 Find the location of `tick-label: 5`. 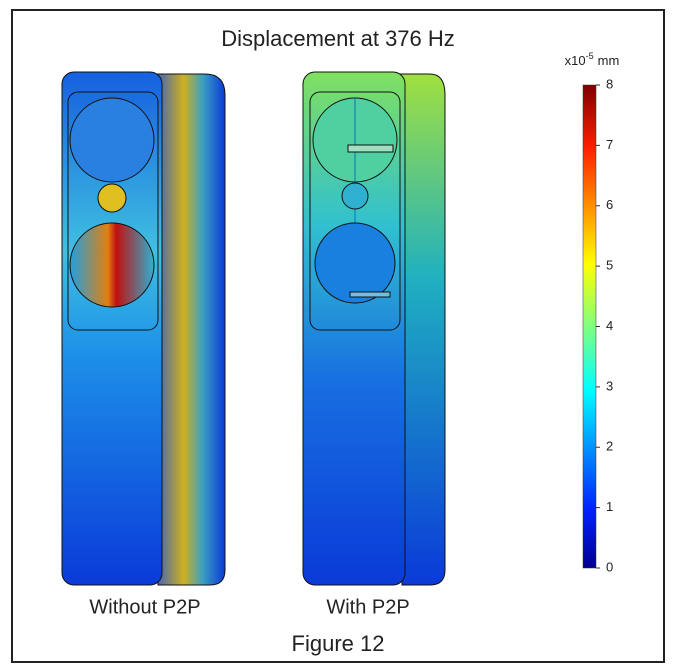

tick-label: 5 is located at coordinates (609, 265).